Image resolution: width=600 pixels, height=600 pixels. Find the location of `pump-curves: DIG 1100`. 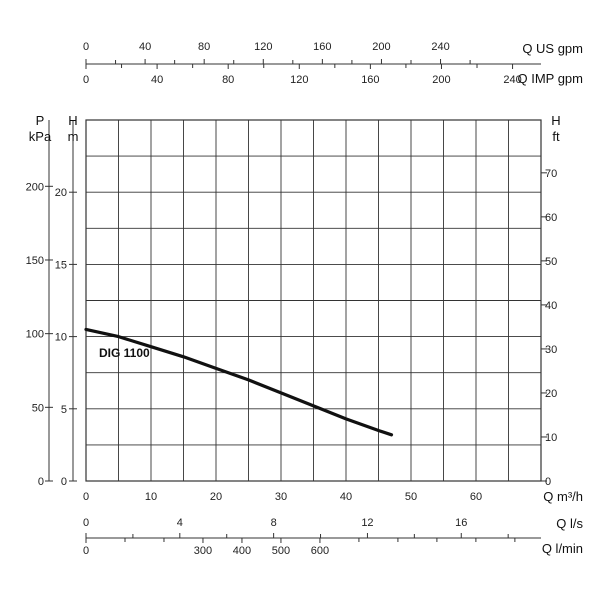

pump-curves: DIG 1100 is located at coordinates (239, 382).